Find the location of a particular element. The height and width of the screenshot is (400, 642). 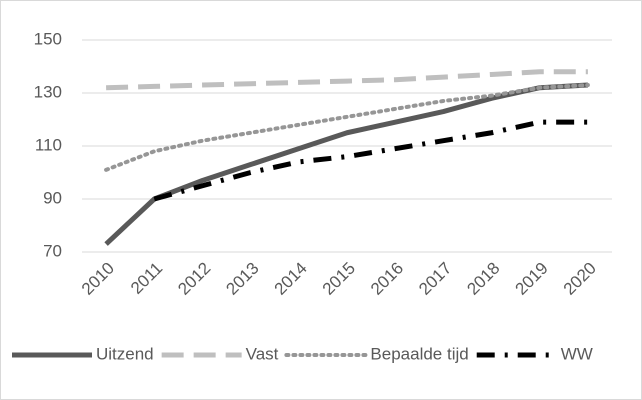

y-tick-label: 110 is located at coordinates (48, 144).